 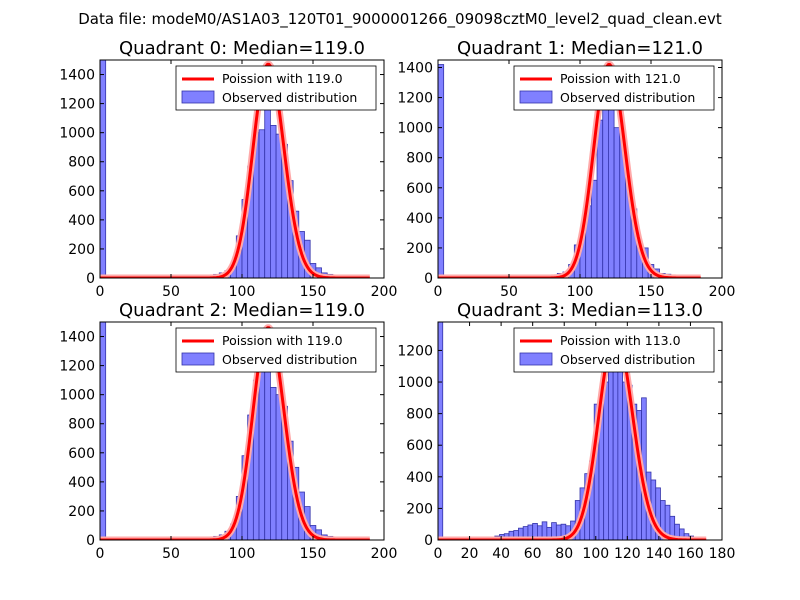 What do you see at coordinates (580, 310) in the screenshot?
I see `panel-title: Quadrant 3: Median=113.0` at bounding box center [580, 310].